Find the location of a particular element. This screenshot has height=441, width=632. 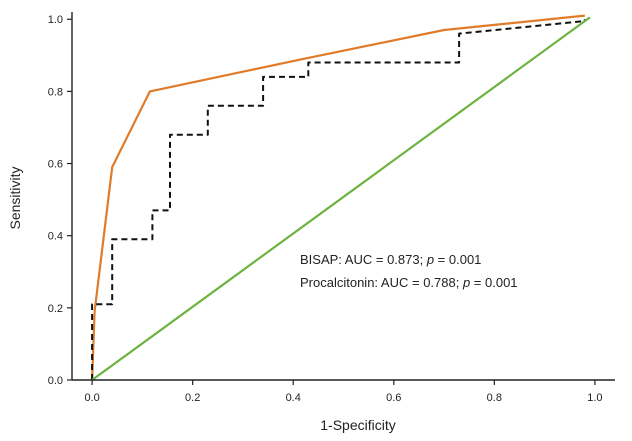

procalcitonin-p-value: = 0.001 is located at coordinates (493, 282).